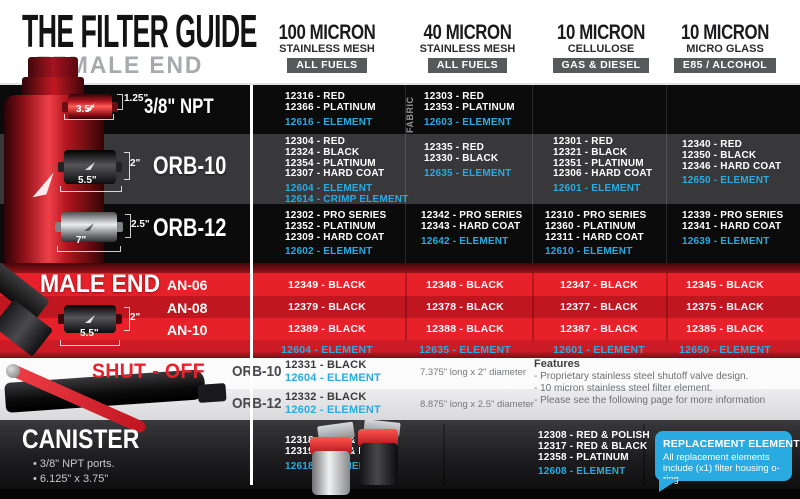 Image resolution: width=800 pixels, height=499 pixels. What do you see at coordinates (335, 237) in the screenshot?
I see `part-number: 12309 - HARD COAT` at bounding box center [335, 237].